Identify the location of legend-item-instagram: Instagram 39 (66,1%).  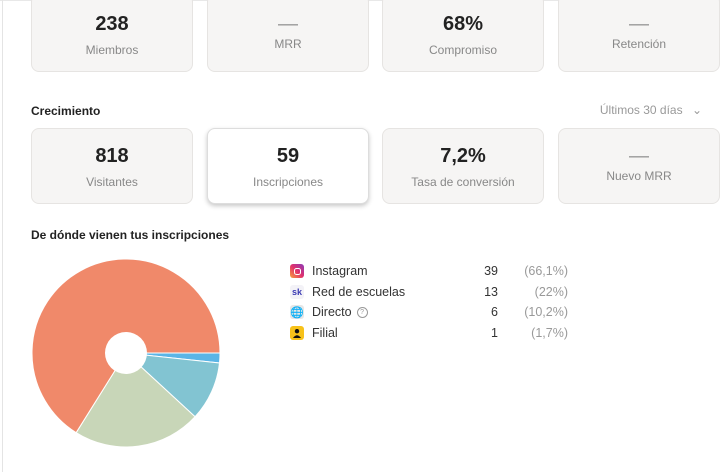
(435, 271).